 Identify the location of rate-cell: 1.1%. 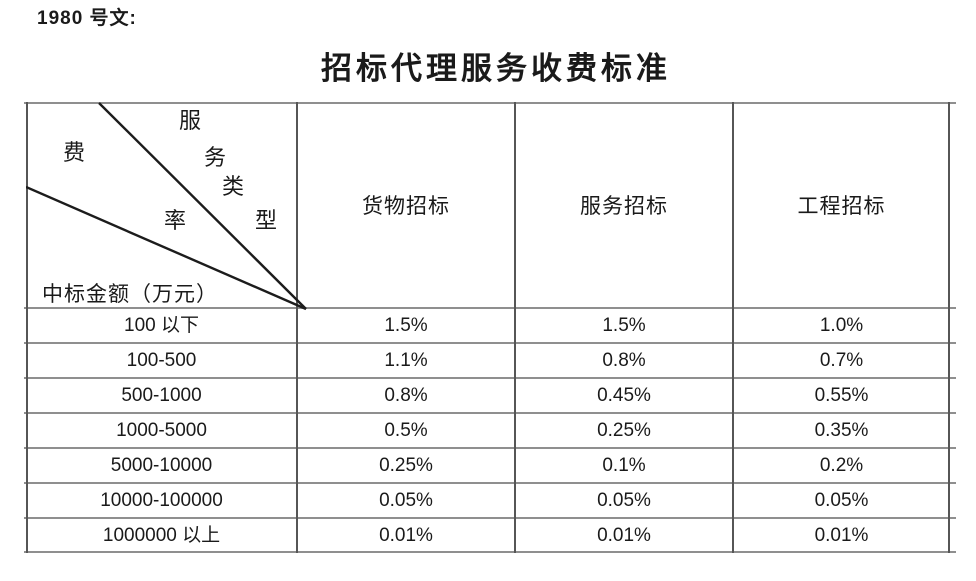
(406, 360).